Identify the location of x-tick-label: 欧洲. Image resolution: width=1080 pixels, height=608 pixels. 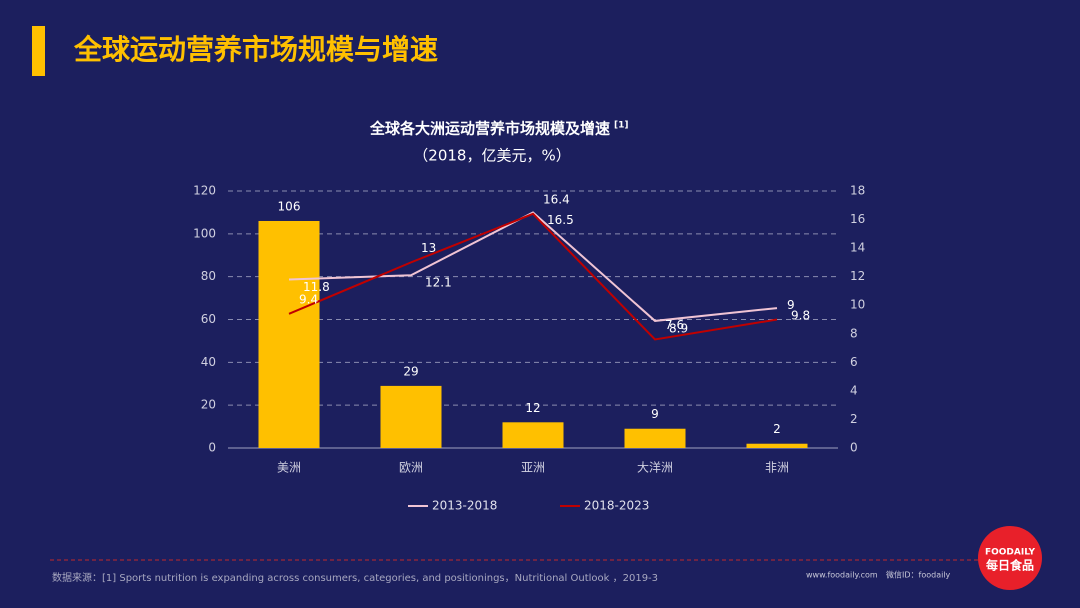
(411, 468).